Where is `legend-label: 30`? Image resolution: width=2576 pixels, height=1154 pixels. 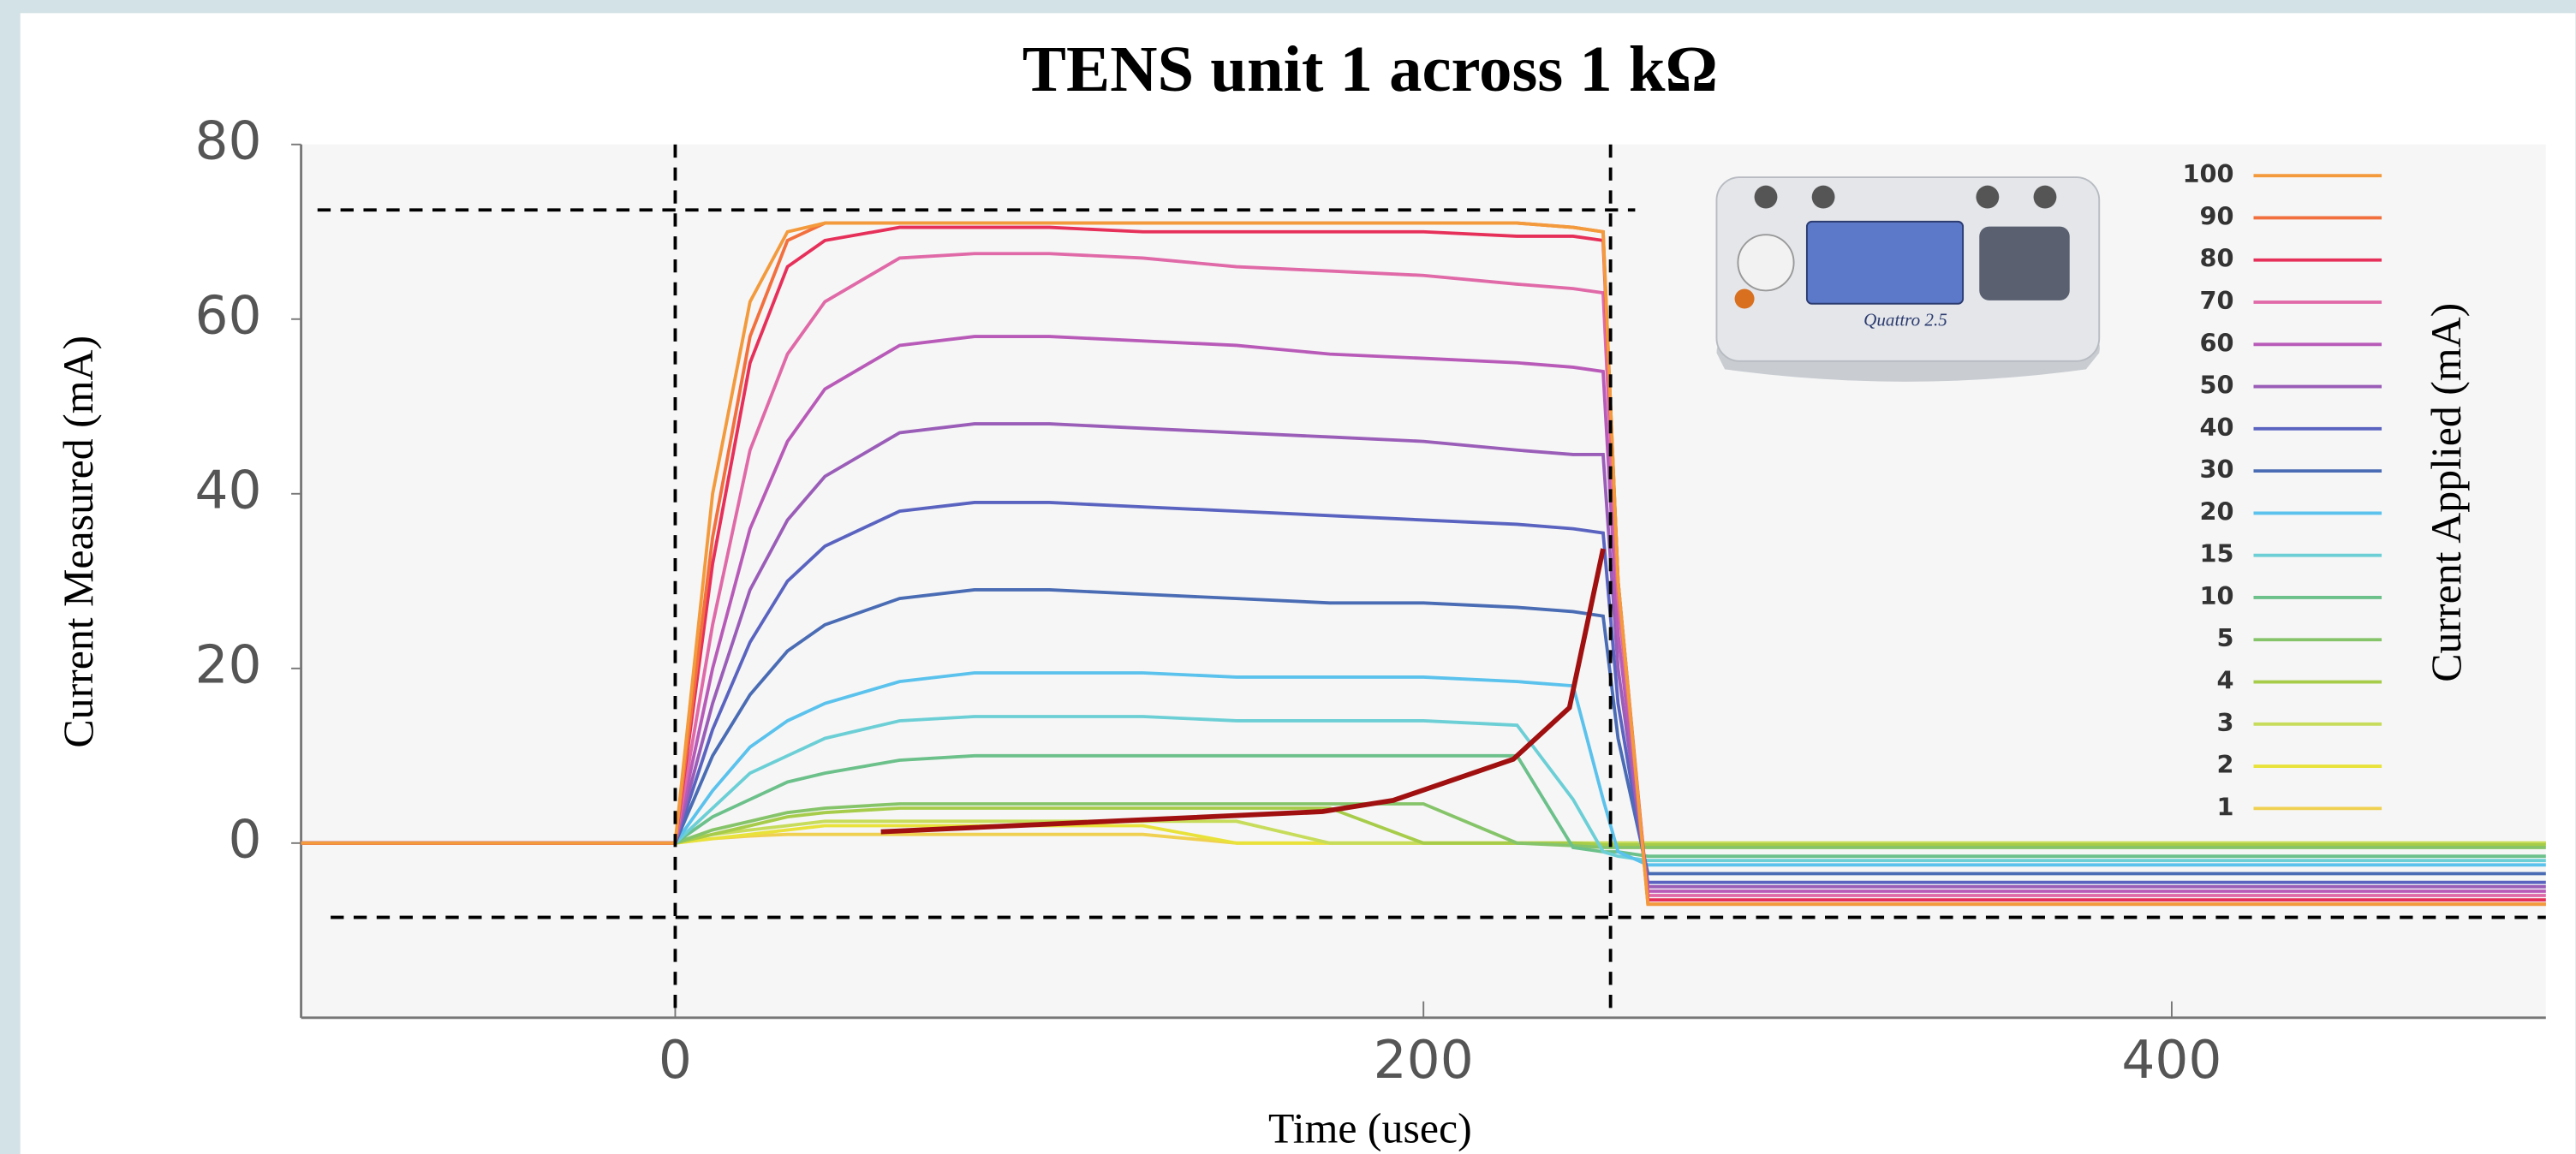
legend-label: 30 is located at coordinates (2216, 469).